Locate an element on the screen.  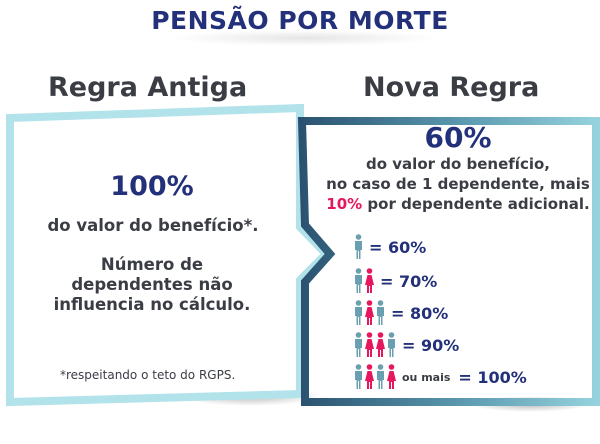
left-percent: 100% is located at coordinates (152, 186).